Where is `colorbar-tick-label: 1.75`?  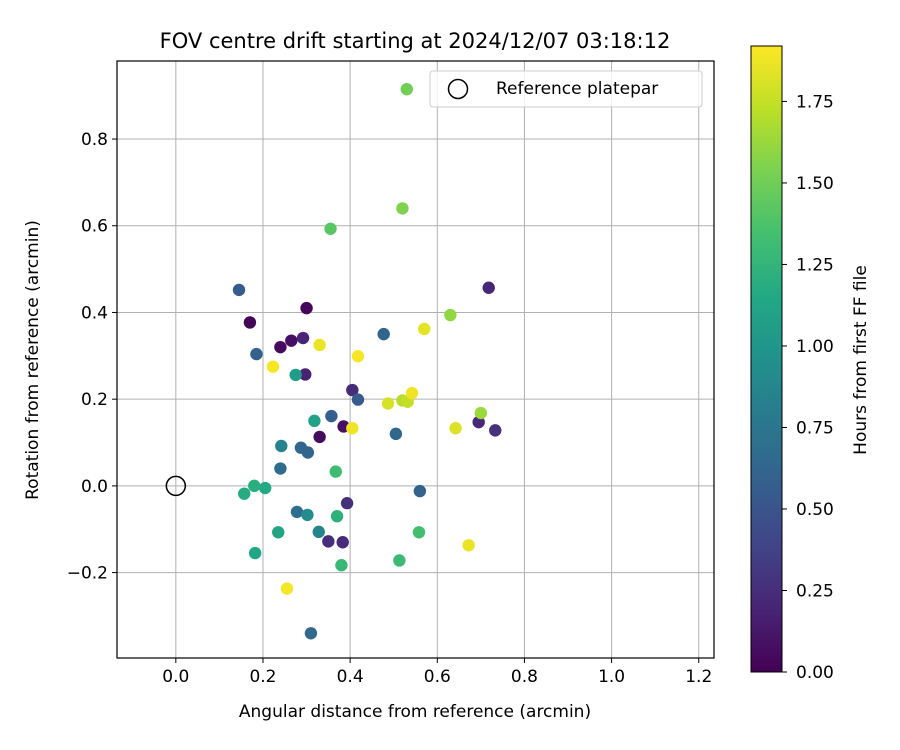
colorbar-tick-label: 1.75 is located at coordinates (815, 102).